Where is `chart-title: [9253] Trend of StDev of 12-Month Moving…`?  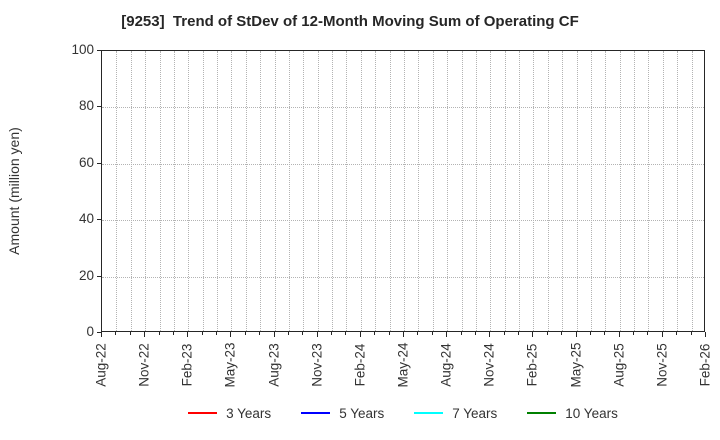 chart-title: [9253] Trend of StDev of 12-Month Moving… is located at coordinates (350, 21).